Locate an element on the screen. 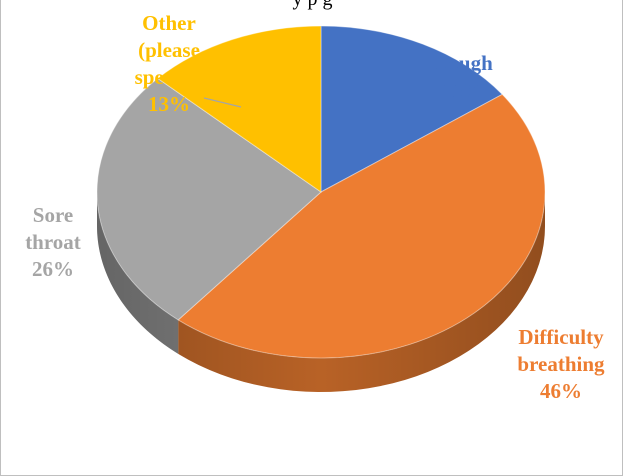  slice-label-cough: Cough 15% is located at coordinates (463, 76).